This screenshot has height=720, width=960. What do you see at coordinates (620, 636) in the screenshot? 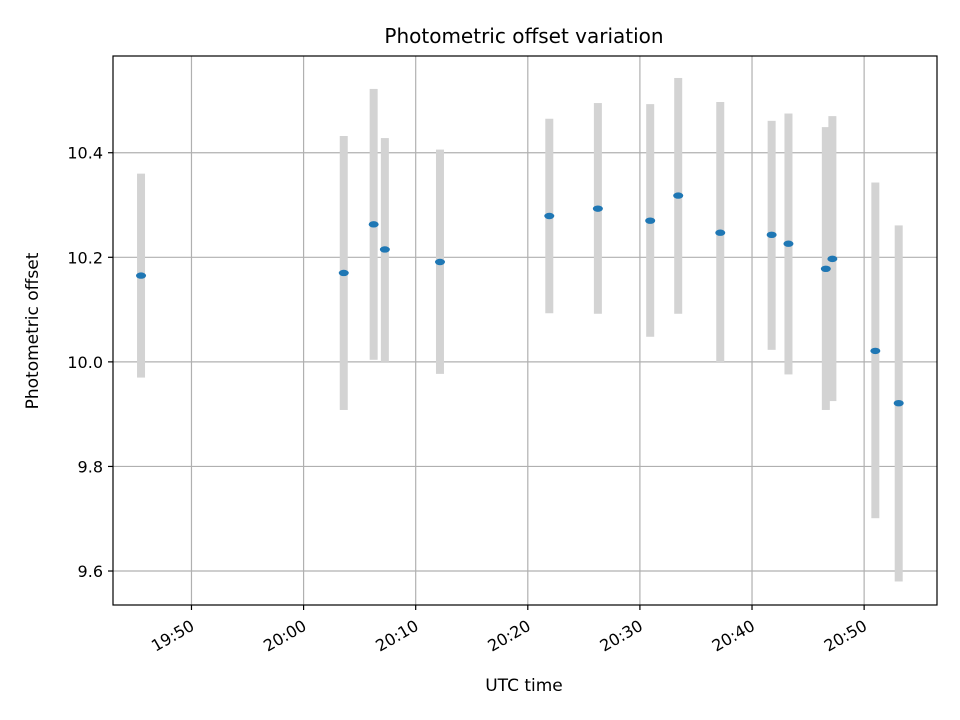
I see `x-tick-label: 20:30` at bounding box center [620, 636].